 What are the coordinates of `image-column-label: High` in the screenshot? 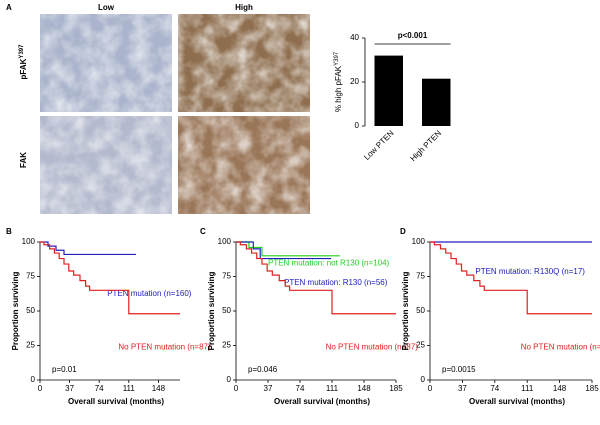 It's located at (244, 7).